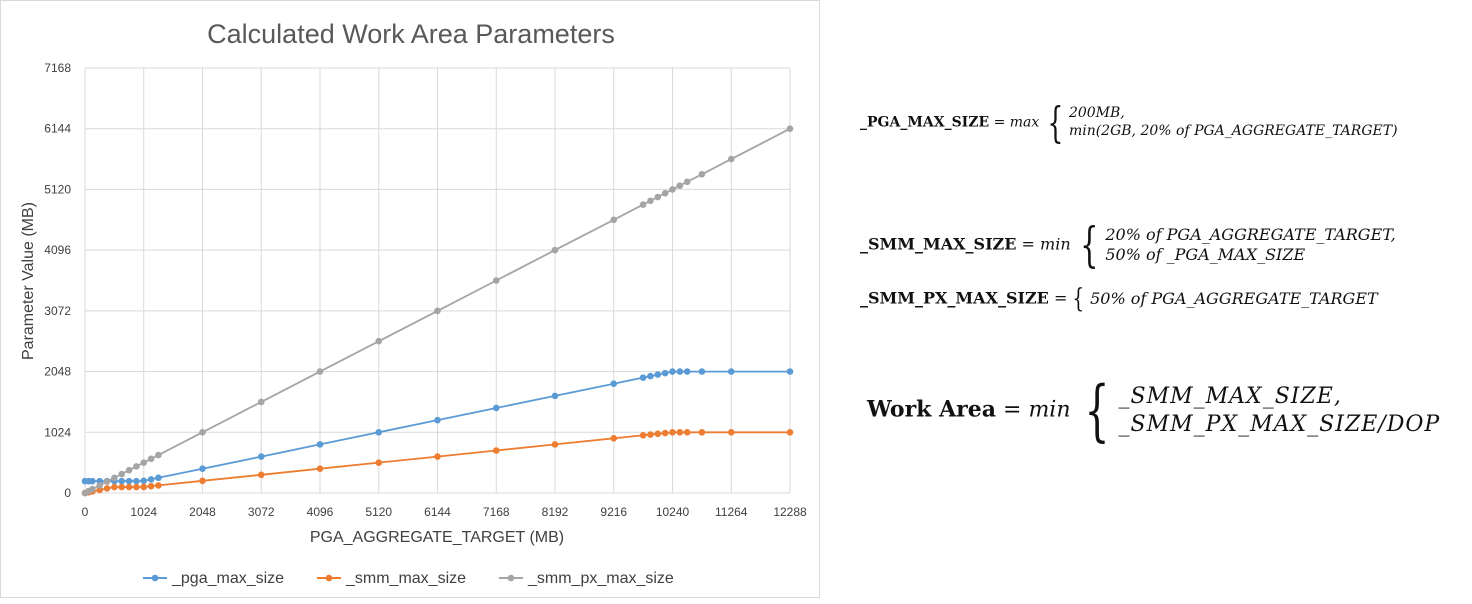  I want to click on legend-label: _smm_px_max_size, so click(600, 578).